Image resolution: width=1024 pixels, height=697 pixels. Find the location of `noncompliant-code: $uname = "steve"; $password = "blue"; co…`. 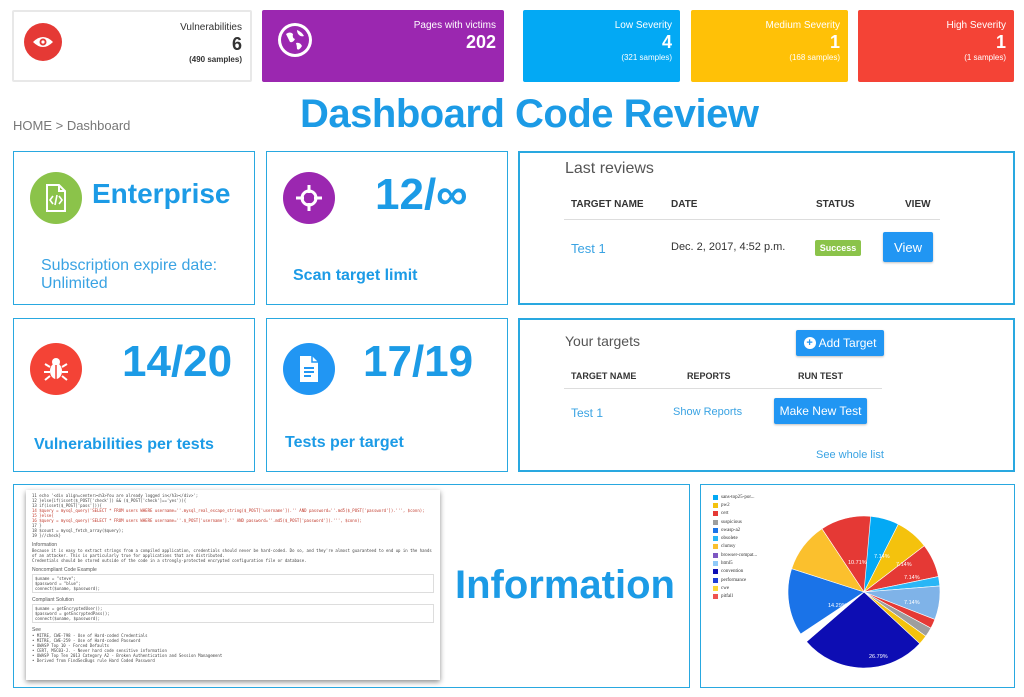

noncompliant-code: $uname = "steve"; $password = "blue"; co… is located at coordinates (233, 583).